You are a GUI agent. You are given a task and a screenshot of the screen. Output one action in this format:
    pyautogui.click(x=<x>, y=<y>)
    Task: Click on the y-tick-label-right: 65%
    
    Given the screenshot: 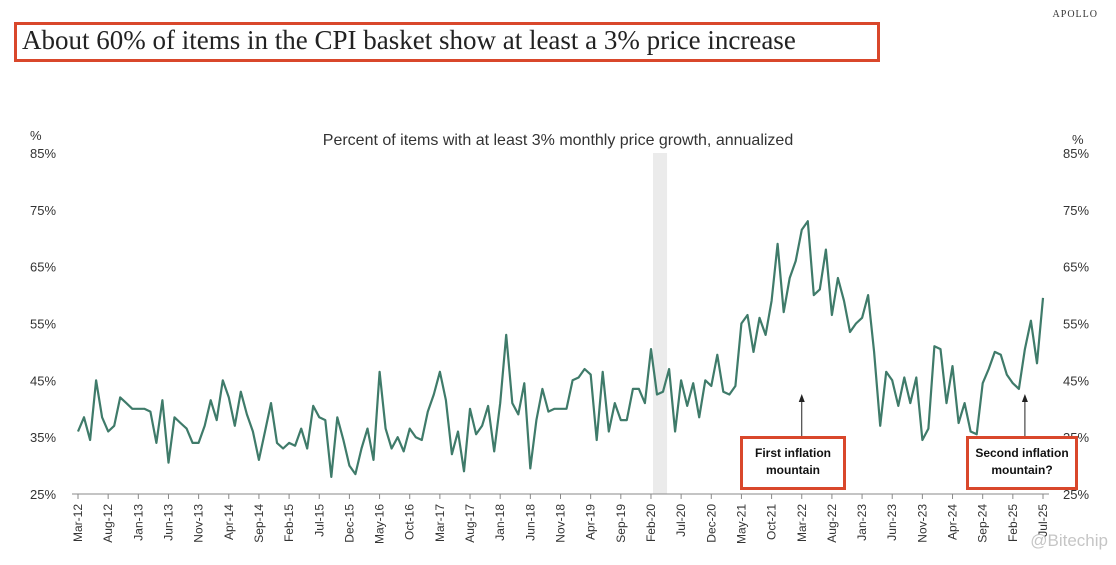 What is the action you would take?
    pyautogui.click(x=1076, y=267)
    